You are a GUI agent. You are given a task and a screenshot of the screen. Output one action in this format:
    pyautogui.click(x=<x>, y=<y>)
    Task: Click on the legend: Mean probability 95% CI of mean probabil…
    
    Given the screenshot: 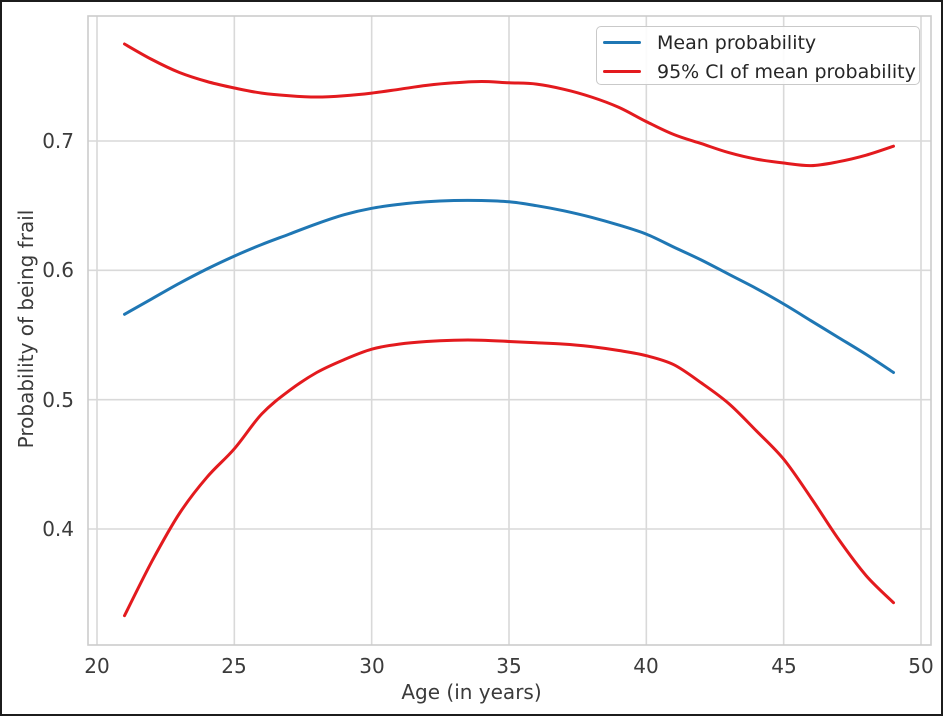 What is the action you would take?
    pyautogui.click(x=758, y=55)
    